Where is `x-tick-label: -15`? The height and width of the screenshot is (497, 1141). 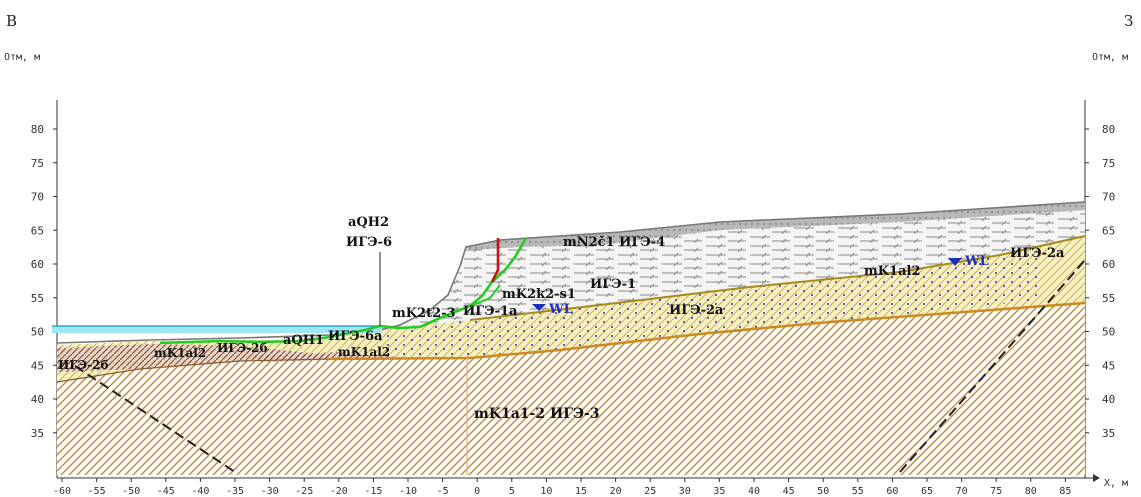 x-tick-label: -15 is located at coordinates (373, 491).